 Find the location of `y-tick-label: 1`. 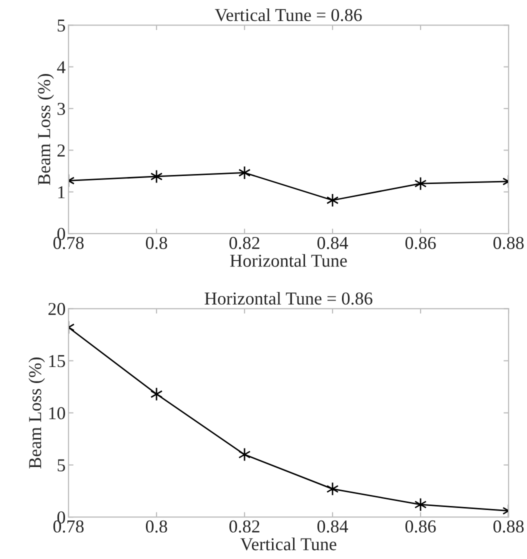

y-tick-label: 1 is located at coordinates (61, 192).